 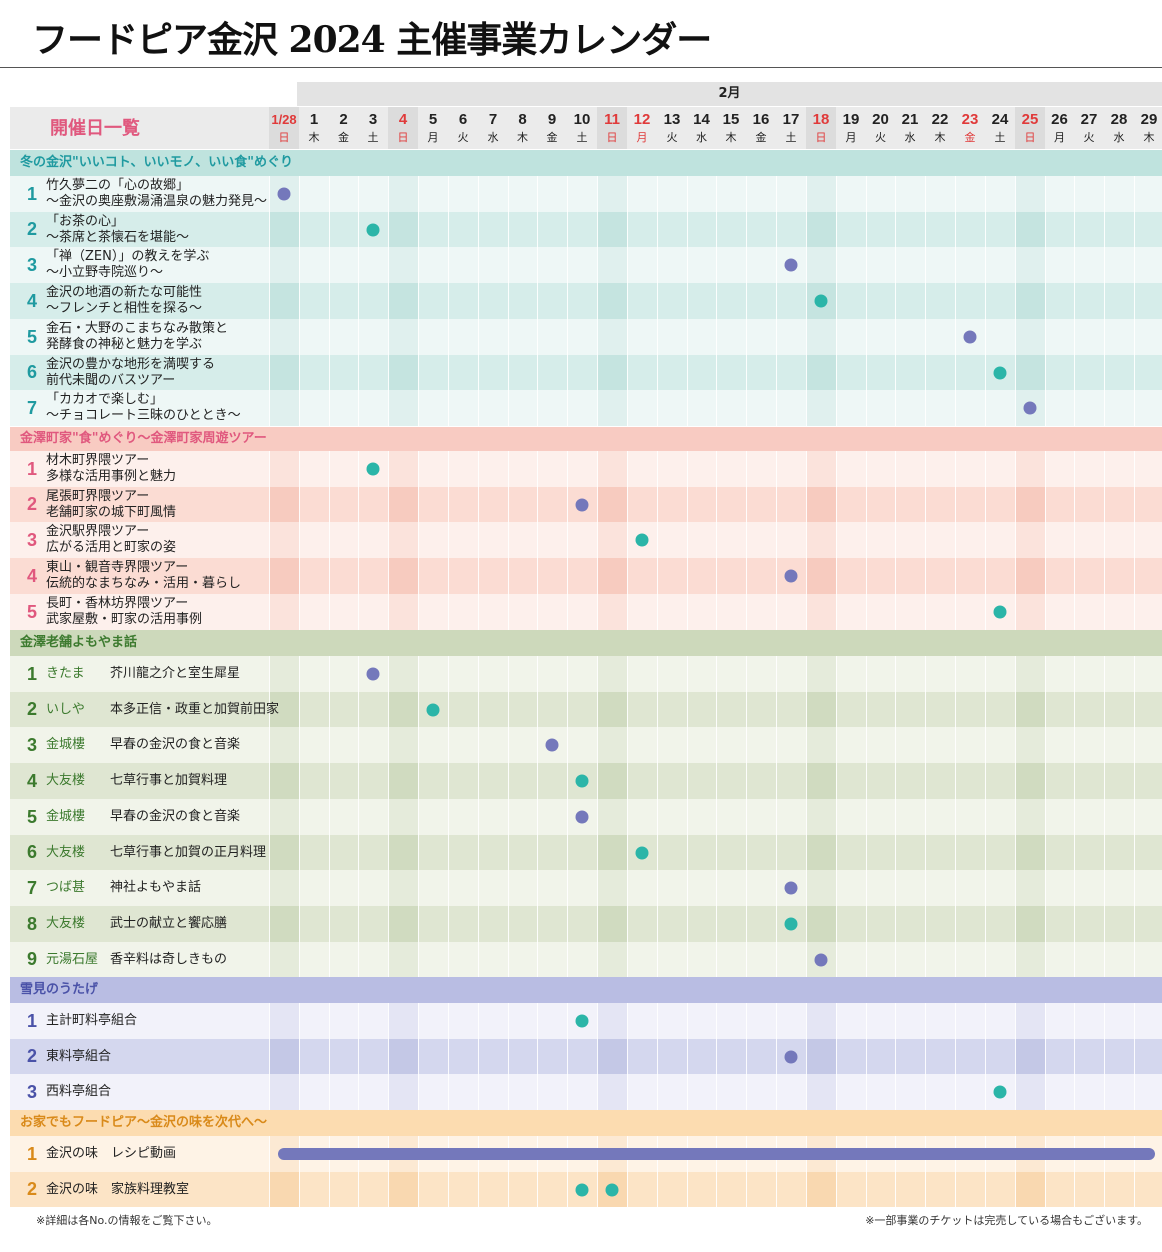 I want to click on event-venue: 金沢の味 家族料理教室, so click(x=118, y=1189).